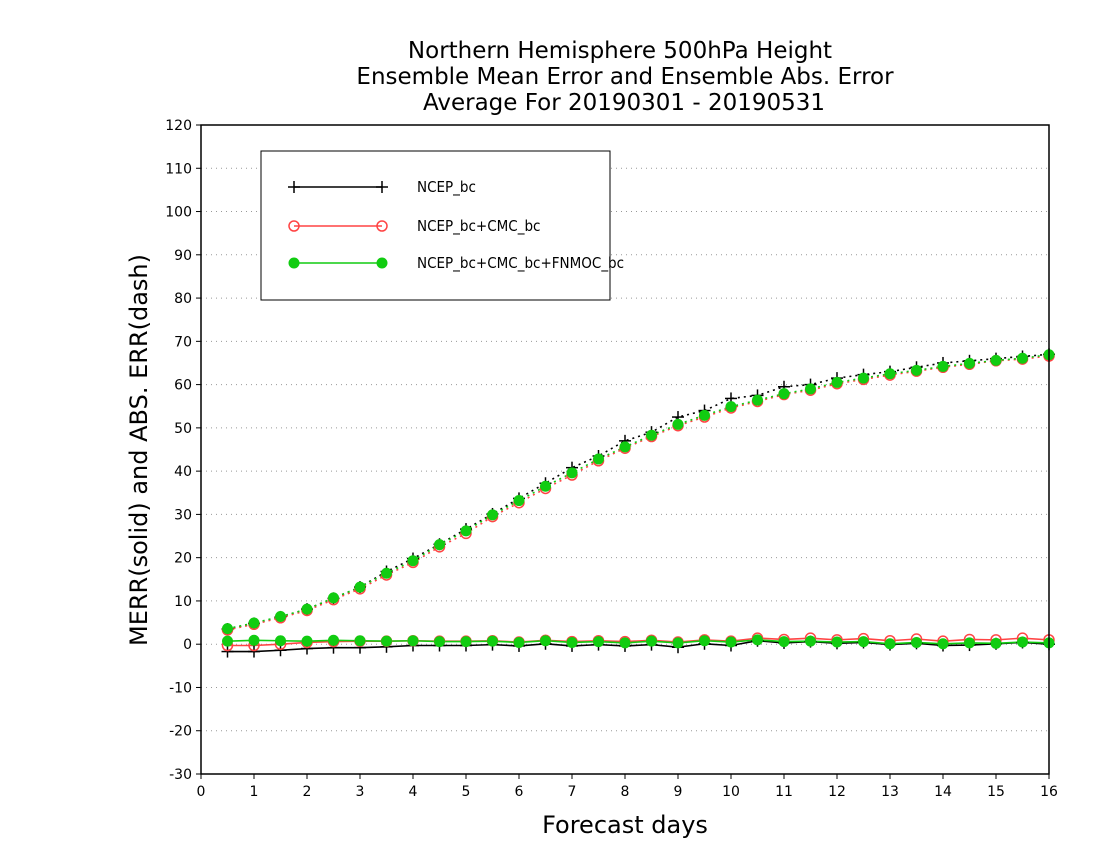 This screenshot has width=1100, height=850. What do you see at coordinates (183, 450) in the screenshot?
I see `y-axis: -30 -20 -10 0 10 20 30 40 50 60 70 80 90 100 110 120` at bounding box center [183, 450].